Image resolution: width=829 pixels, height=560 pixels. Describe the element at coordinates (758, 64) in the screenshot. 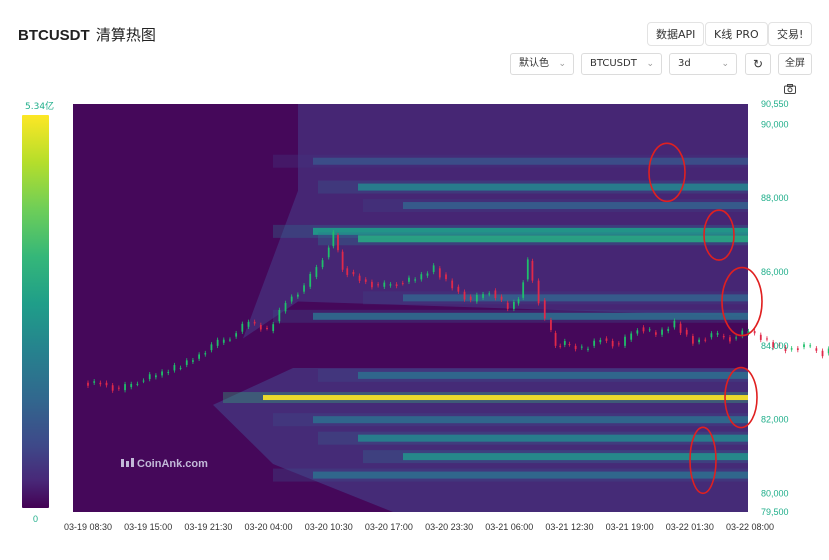

I see `refresh-button: ↻` at that location.